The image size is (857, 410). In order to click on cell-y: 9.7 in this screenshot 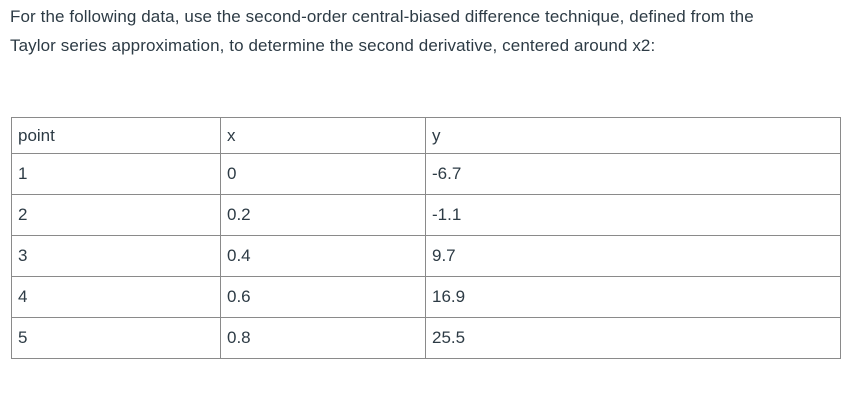, I will do `click(633, 256)`.